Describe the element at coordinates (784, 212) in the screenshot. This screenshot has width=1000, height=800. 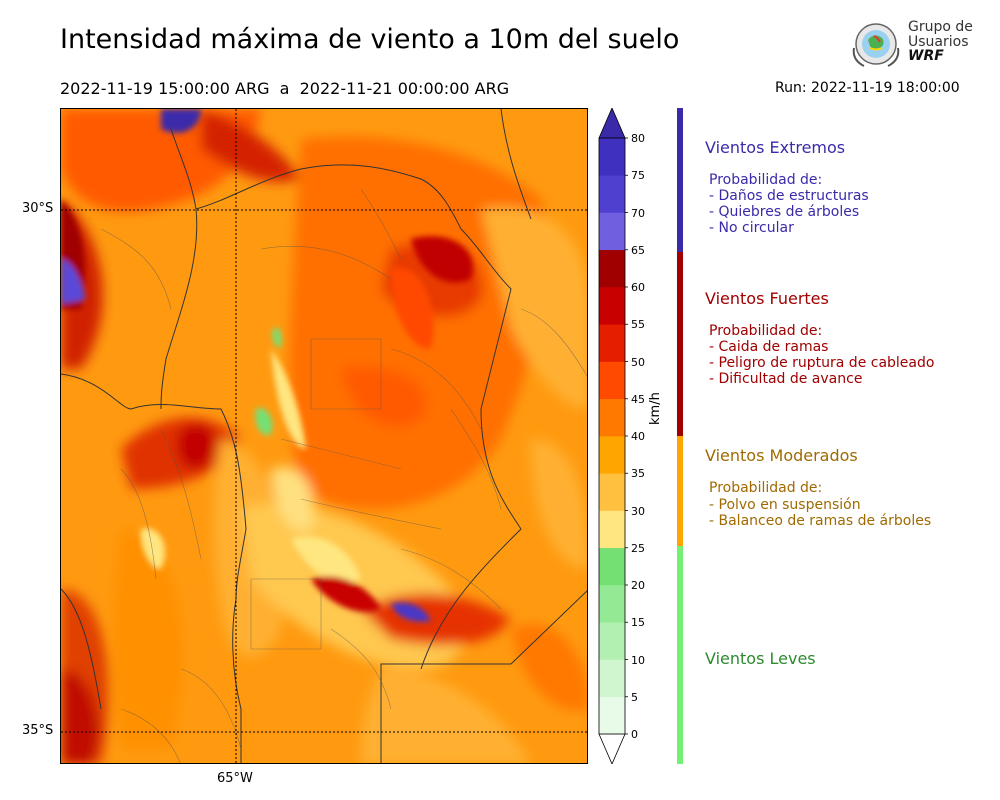
I see `category-item: - Quiebres de árboles` at that location.